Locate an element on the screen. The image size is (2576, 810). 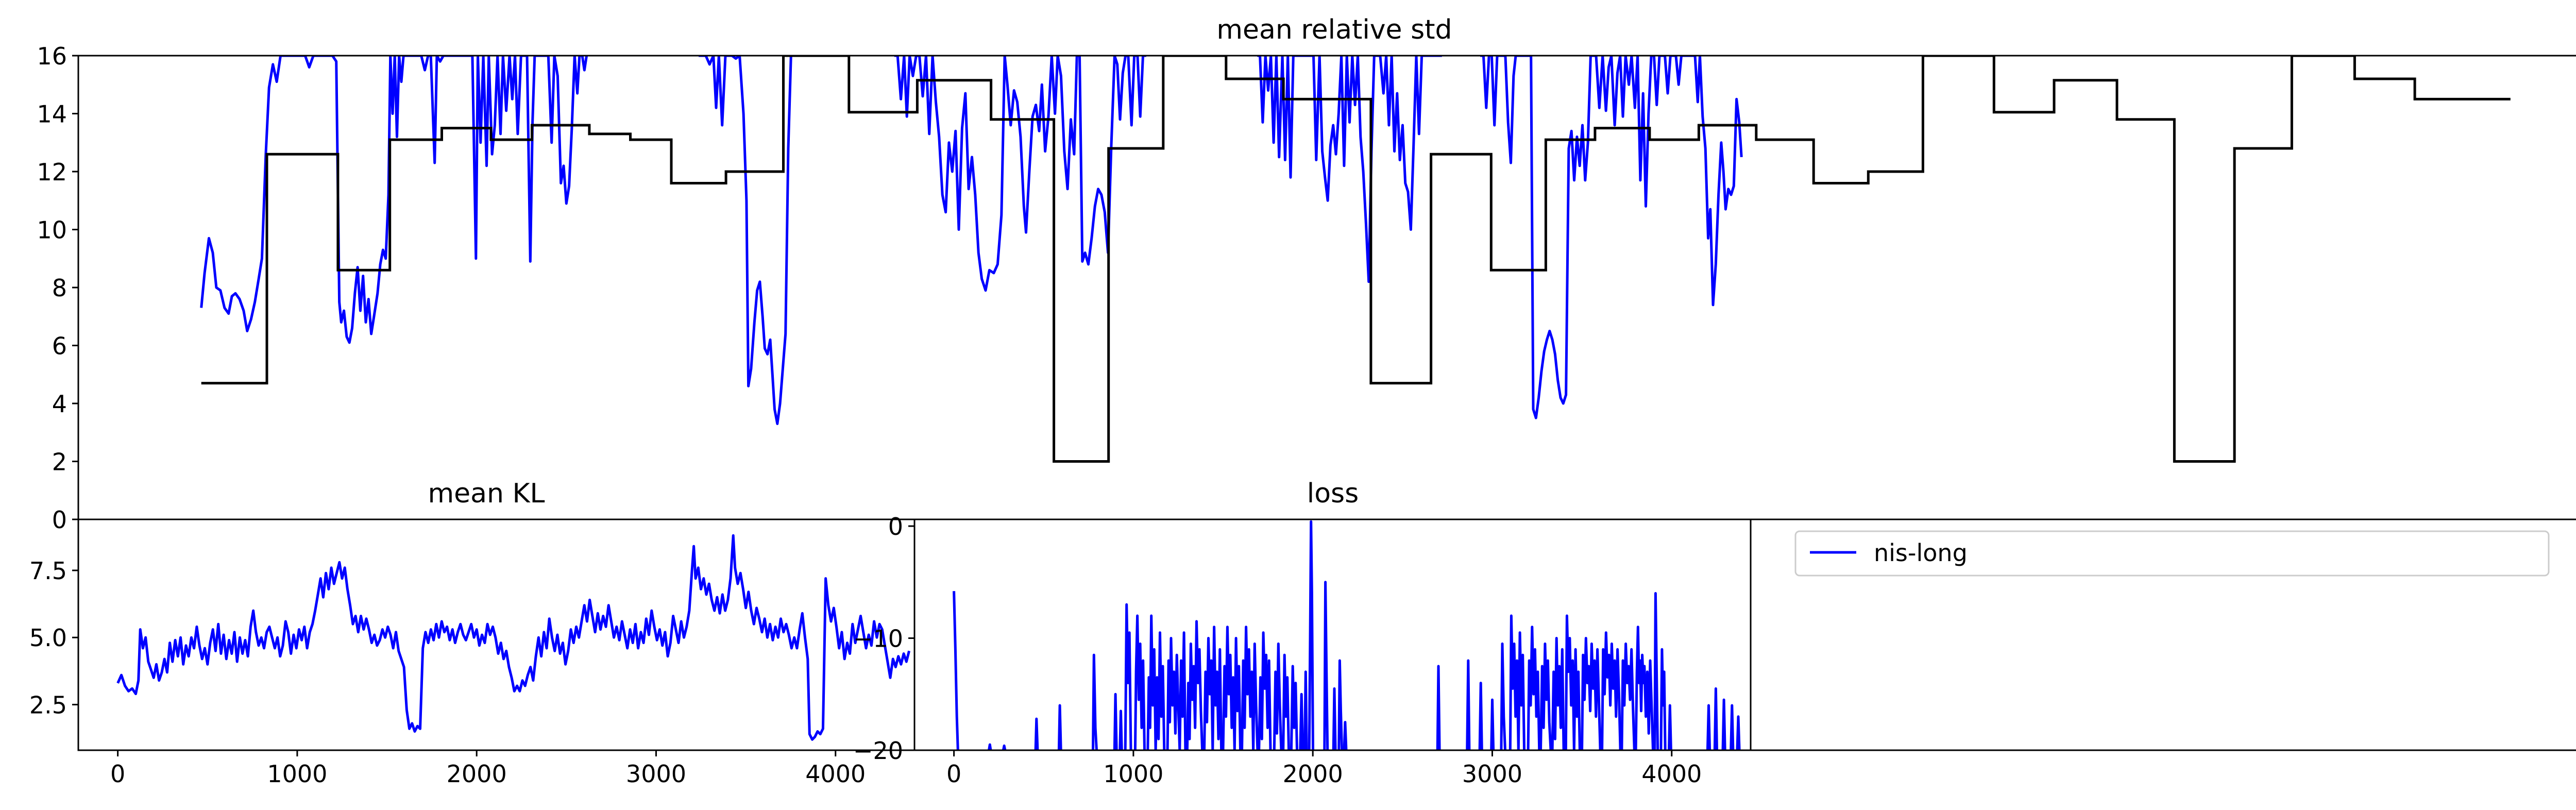
mean-relative-std-ytick-label-5: 10 is located at coordinates (52, 230).